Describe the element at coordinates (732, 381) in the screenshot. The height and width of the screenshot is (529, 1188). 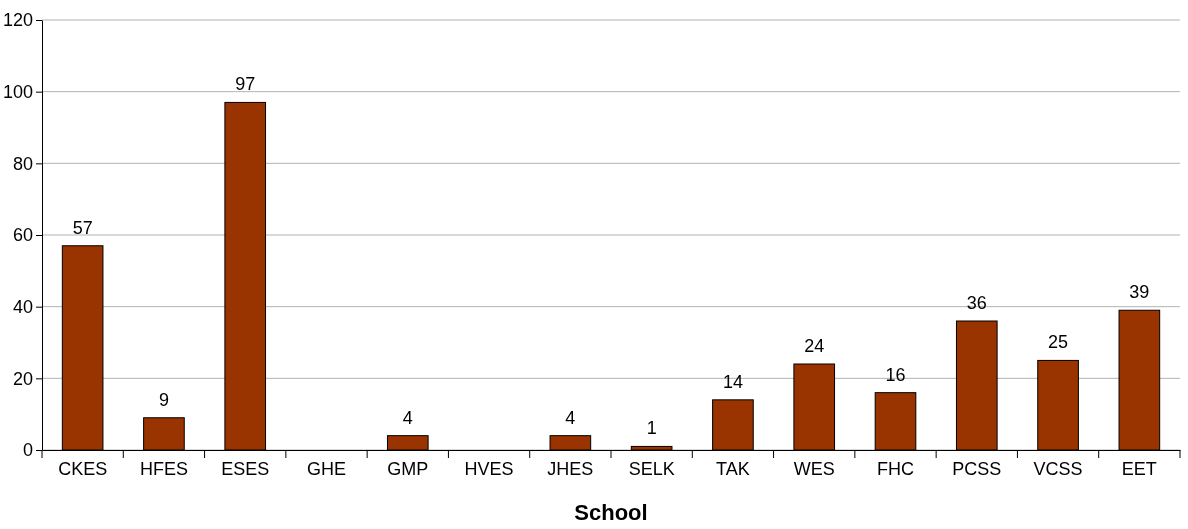
I see `data-label: 14` at that location.